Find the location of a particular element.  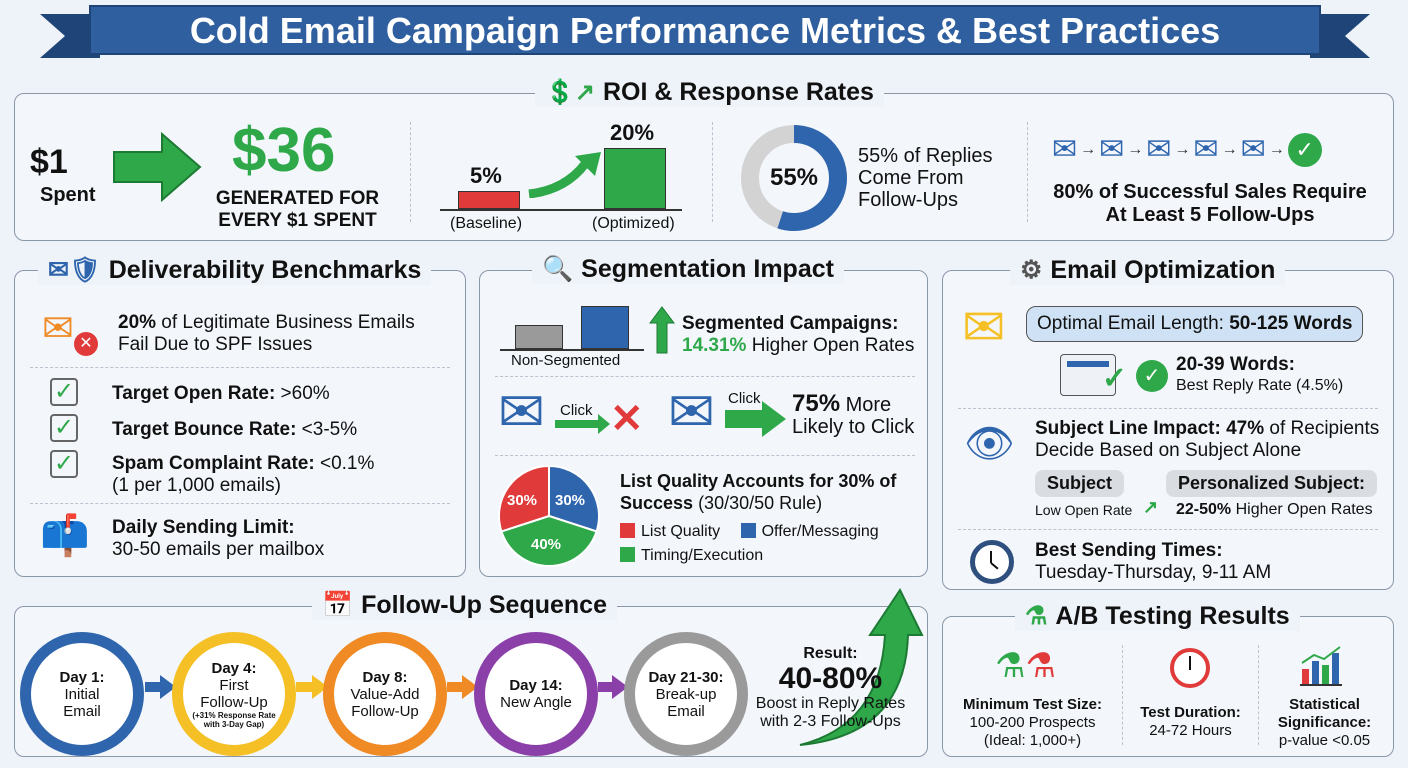

document-check-icon: ✓ is located at coordinates (1093, 375).